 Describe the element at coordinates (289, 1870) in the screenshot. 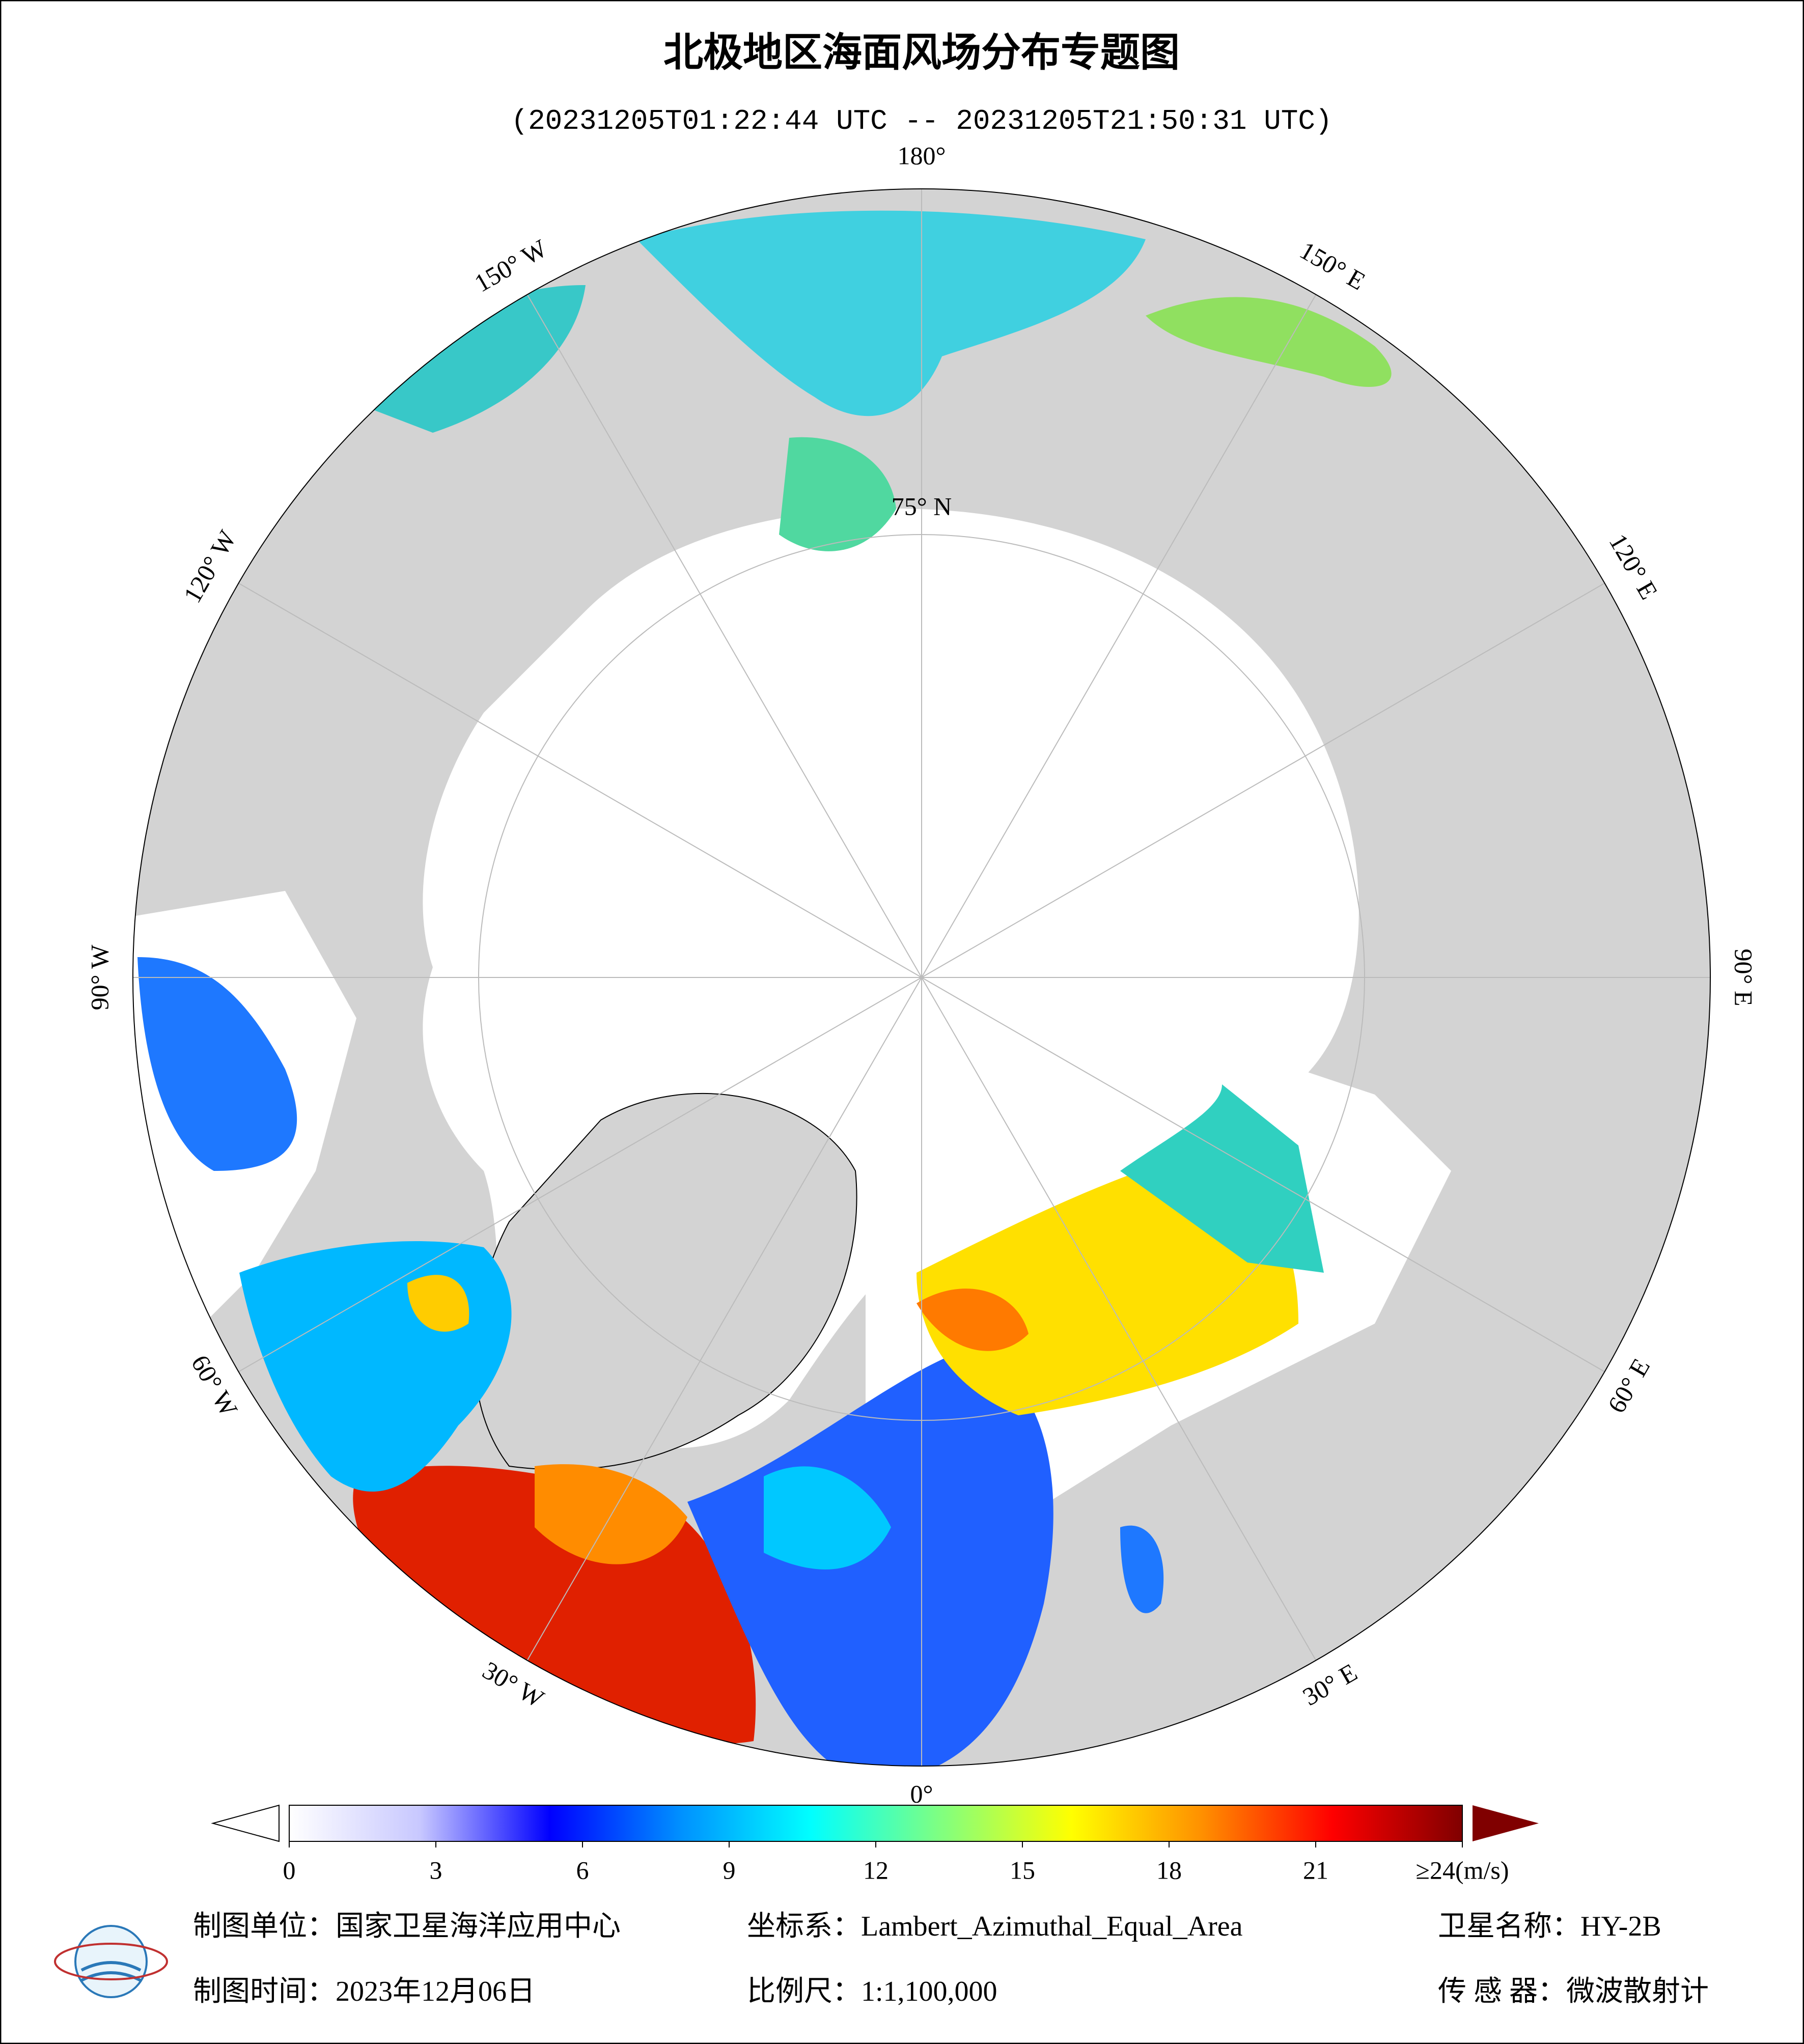

I see `colorbar-tick-label: 0` at that location.